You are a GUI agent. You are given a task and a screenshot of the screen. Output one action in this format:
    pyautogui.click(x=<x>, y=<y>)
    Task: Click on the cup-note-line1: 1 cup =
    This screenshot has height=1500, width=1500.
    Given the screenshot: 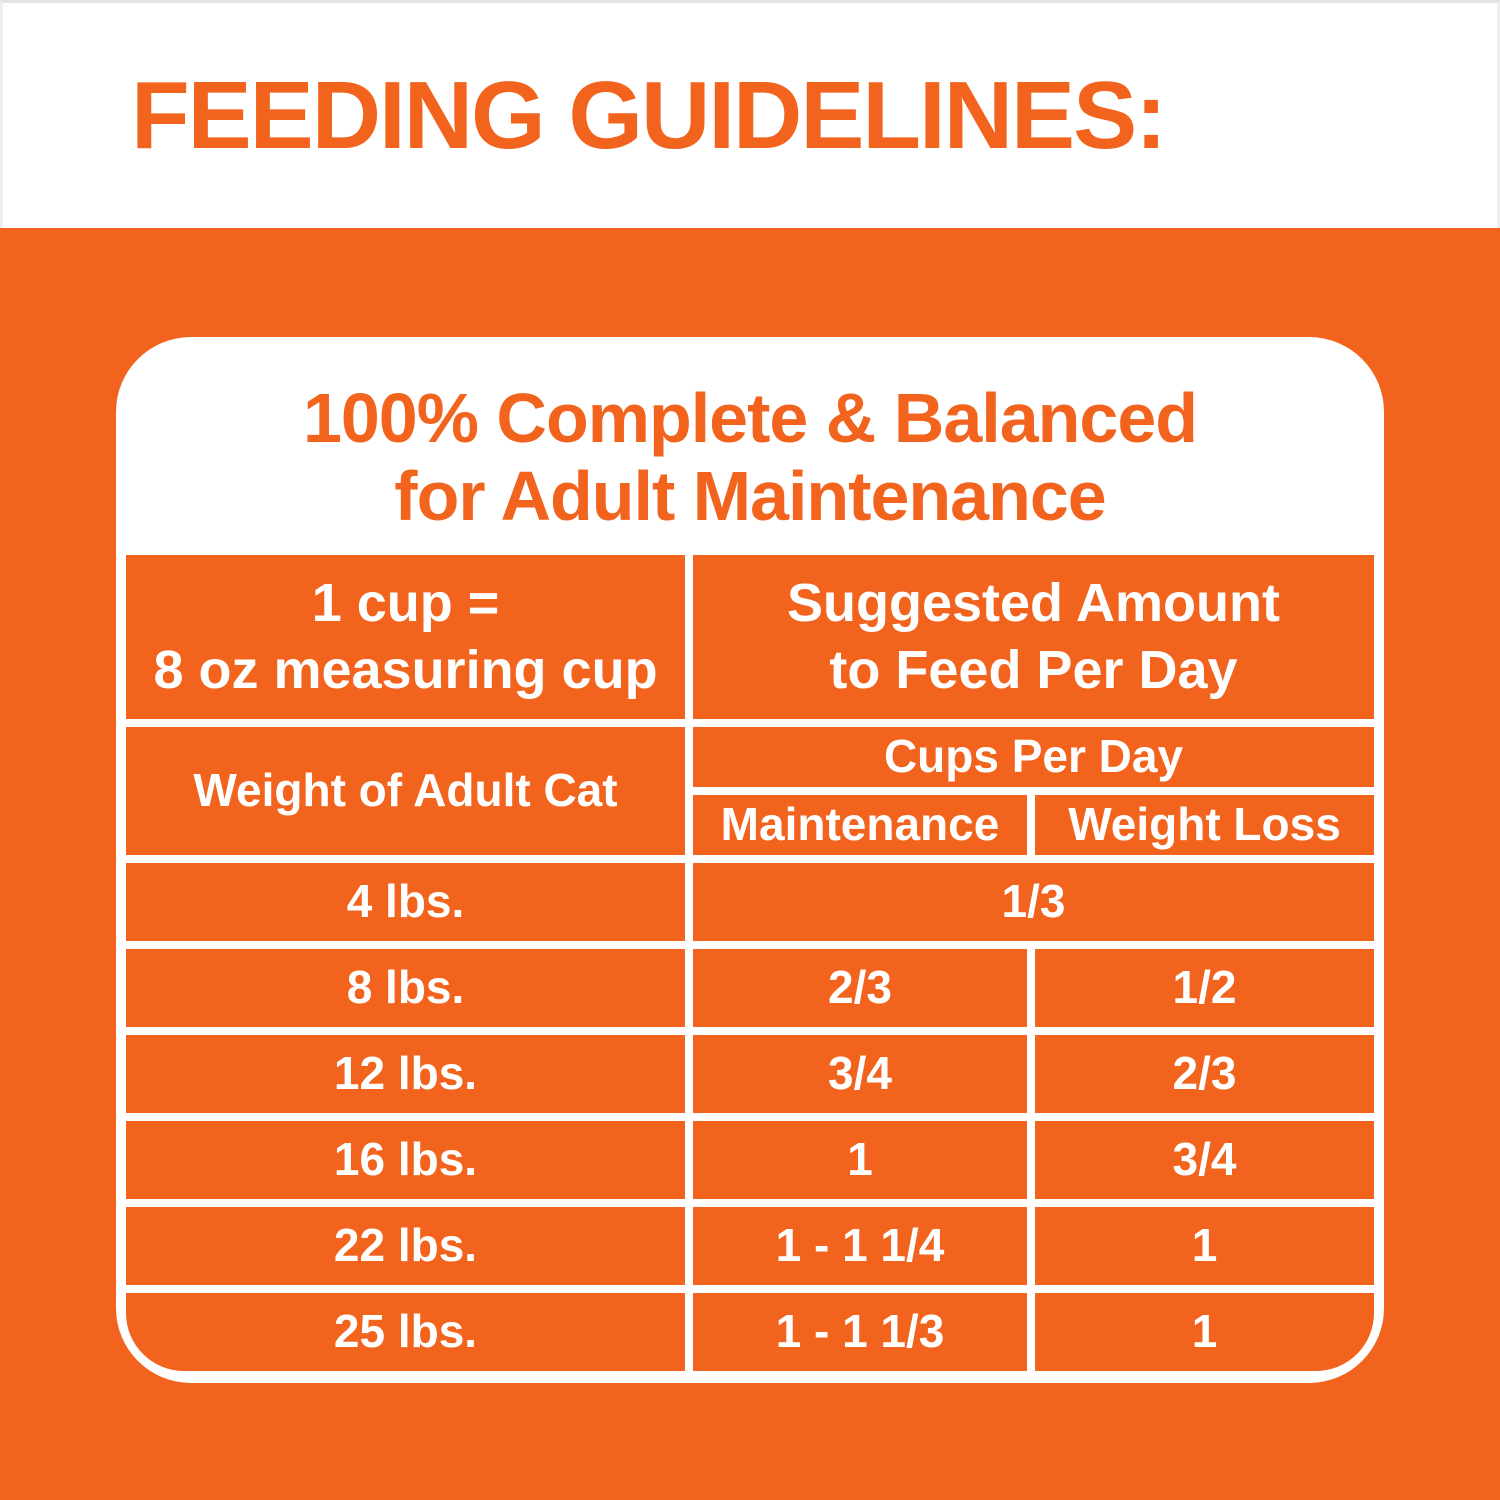 What is the action you would take?
    pyautogui.click(x=405, y=602)
    